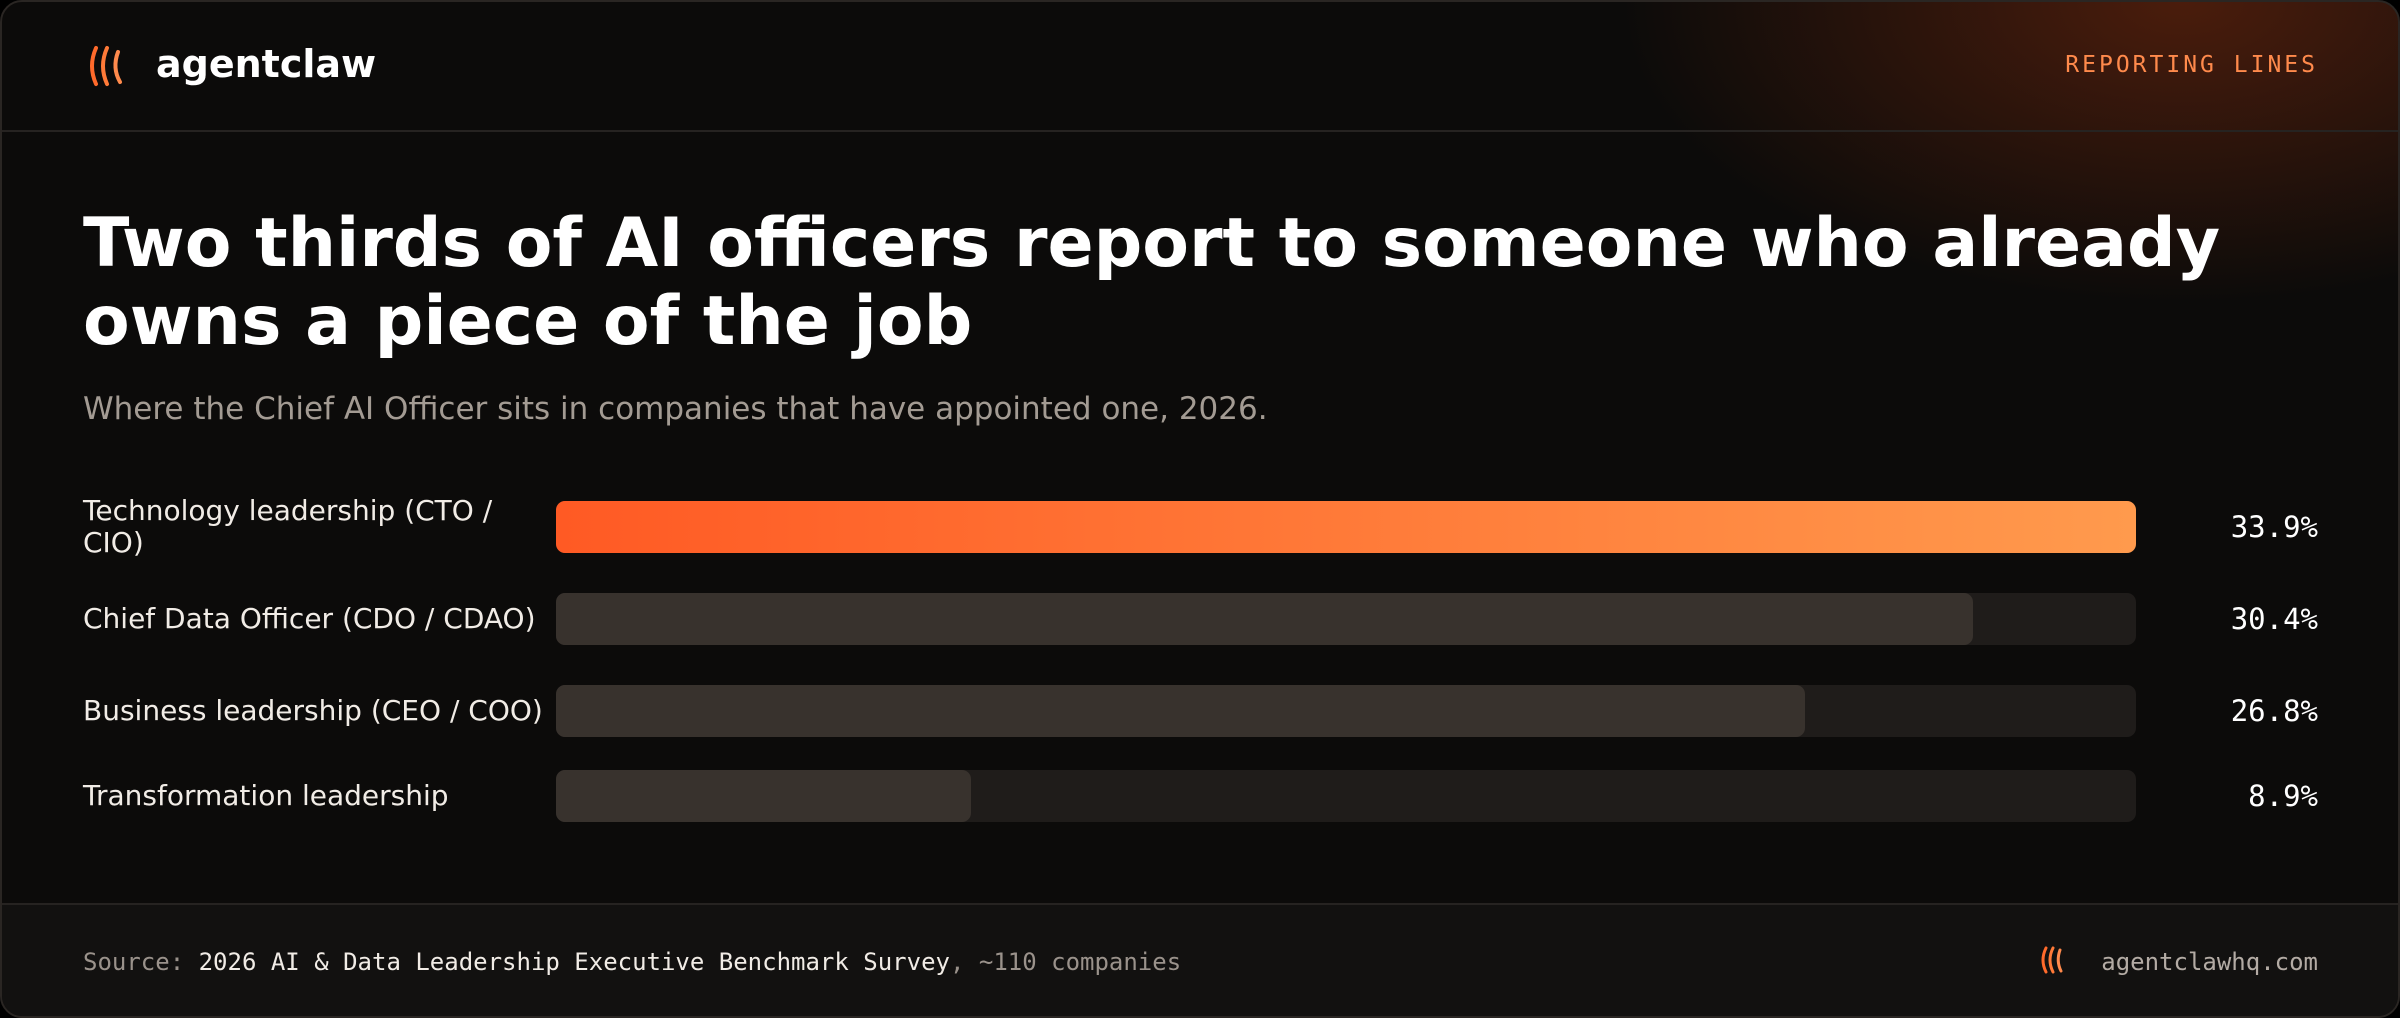 This screenshot has width=2400, height=1018. What do you see at coordinates (2209, 962) in the screenshot?
I see `site: agentclawhq.com` at bounding box center [2209, 962].